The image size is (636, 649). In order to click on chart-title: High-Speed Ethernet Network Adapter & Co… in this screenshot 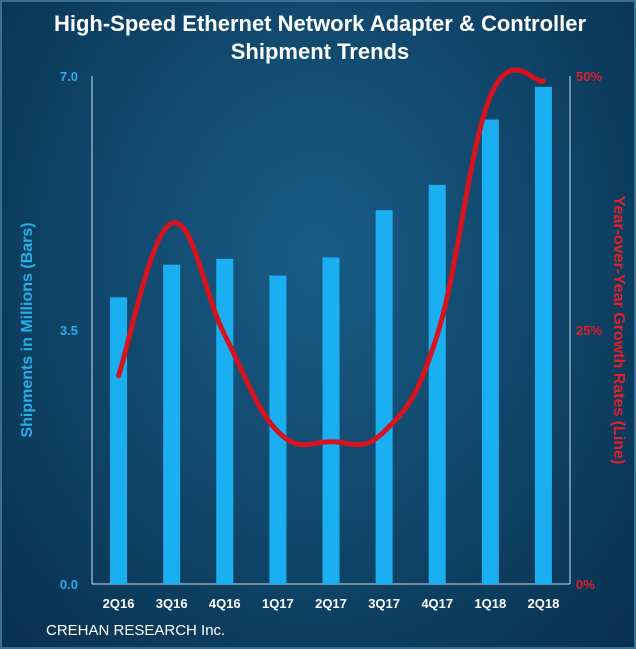, I will do `click(319, 38)`.